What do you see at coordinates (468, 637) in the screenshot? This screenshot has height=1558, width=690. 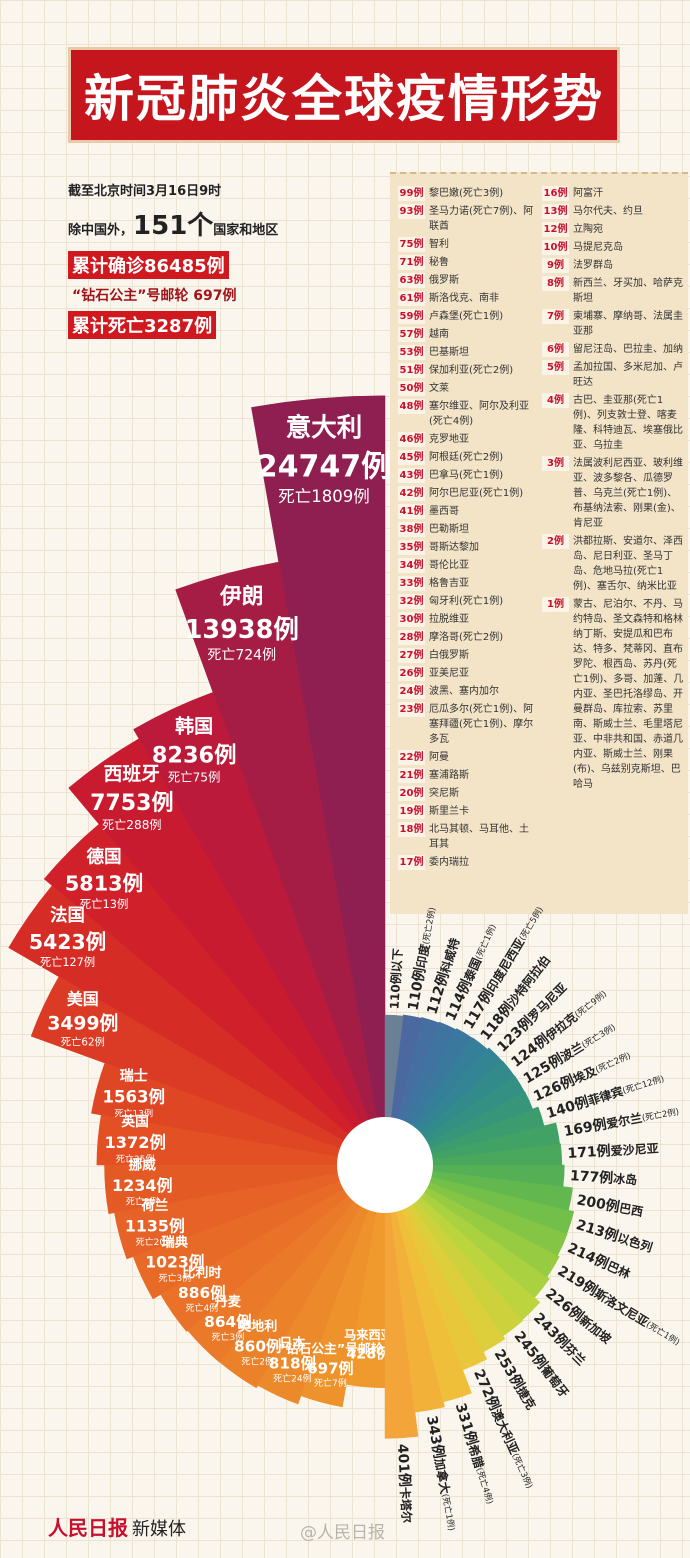 I see `list-entry: 28例 摩洛哥(死亡2例)` at bounding box center [468, 637].